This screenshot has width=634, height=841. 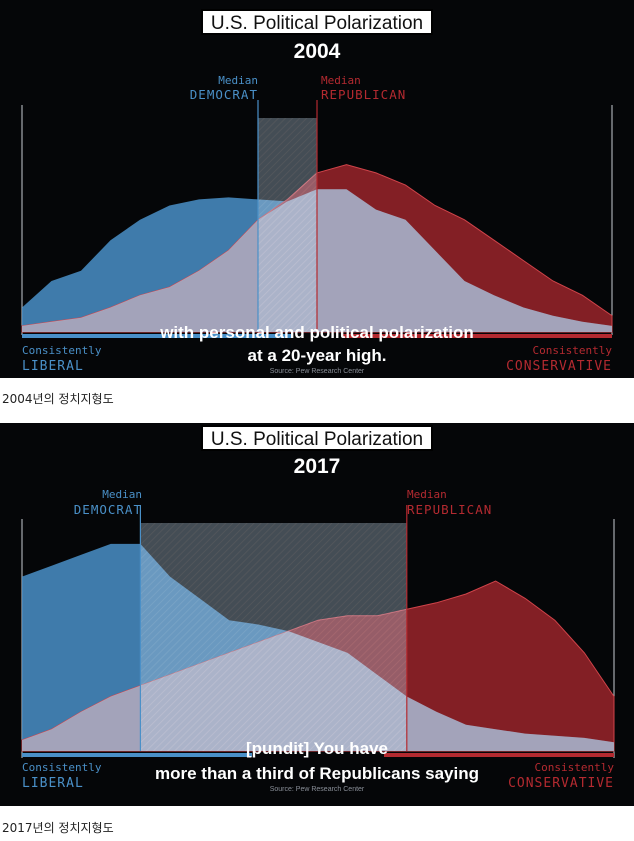 What do you see at coordinates (317, 773) in the screenshot?
I see `video-subtitle-line2: more than a third of Republicans saying` at bounding box center [317, 773].